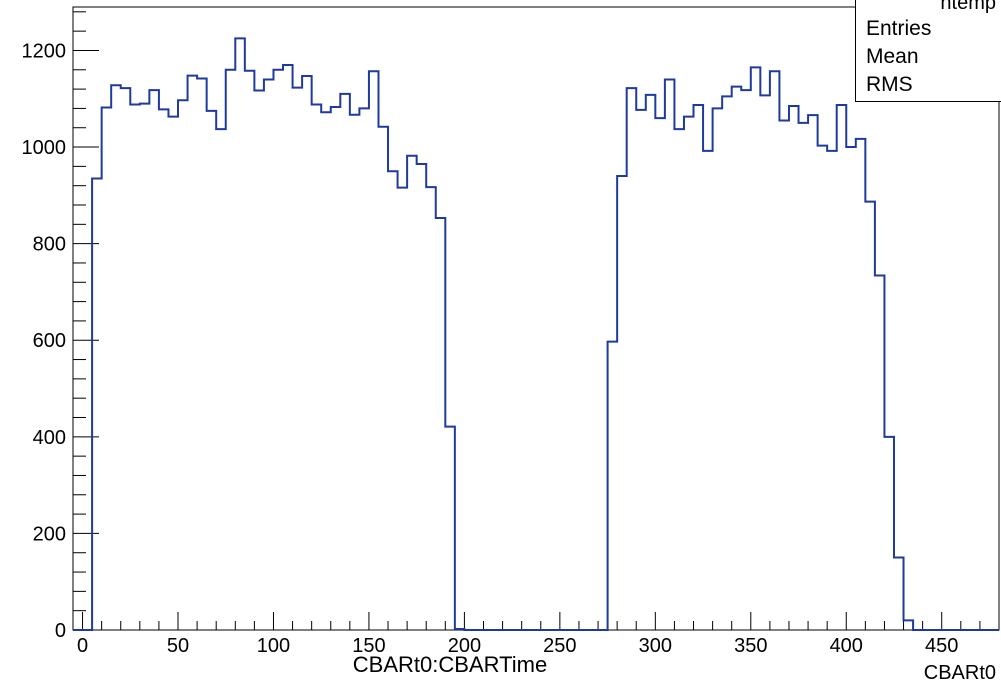 The image size is (1001, 683). I want to click on y-tick-label: 0, so click(60, 631).